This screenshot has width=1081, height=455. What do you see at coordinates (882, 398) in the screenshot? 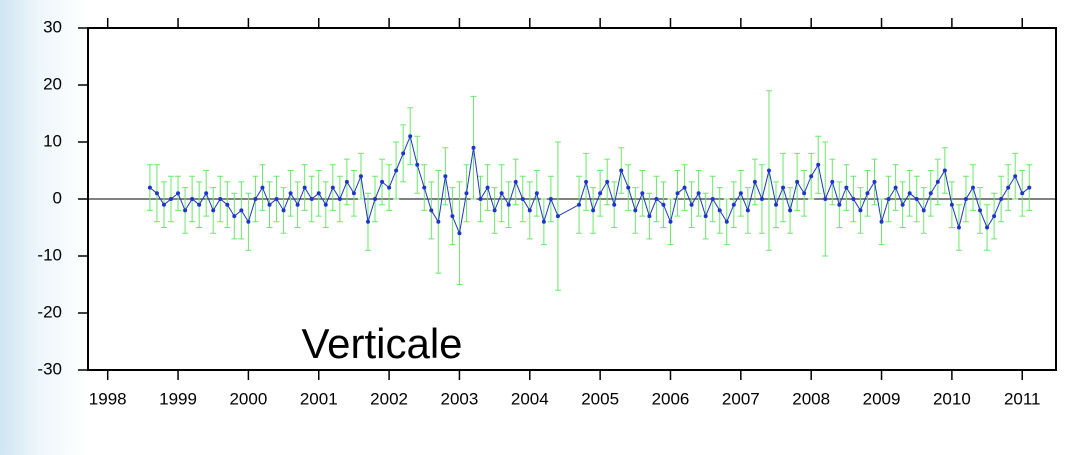
I see `x-tick-label: 2009` at bounding box center [882, 398].